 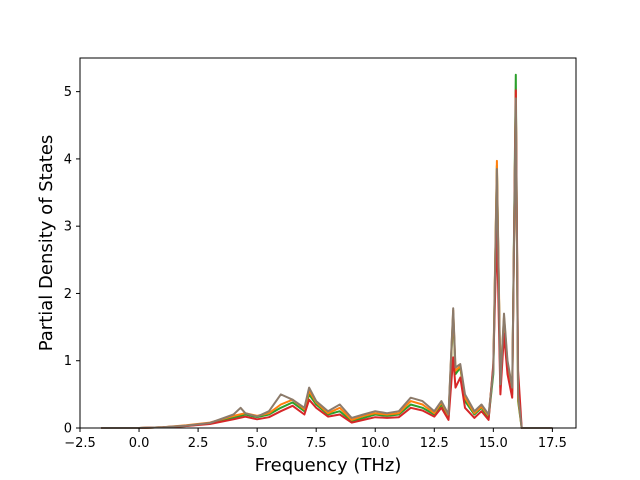 What do you see at coordinates (68, 92) in the screenshot?
I see `y-tick-label: 5` at bounding box center [68, 92].